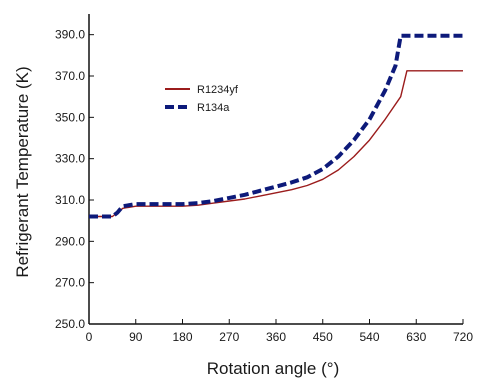 The width and height of the screenshot is (480, 383). What do you see at coordinates (89, 337) in the screenshot?
I see `x-tick-label-0: 0` at bounding box center [89, 337].